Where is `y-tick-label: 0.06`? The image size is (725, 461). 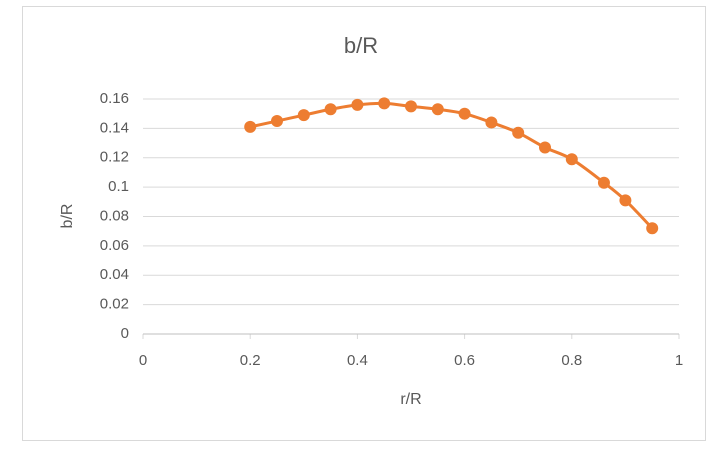
y-tick-label: 0.06 is located at coordinates (114, 245).